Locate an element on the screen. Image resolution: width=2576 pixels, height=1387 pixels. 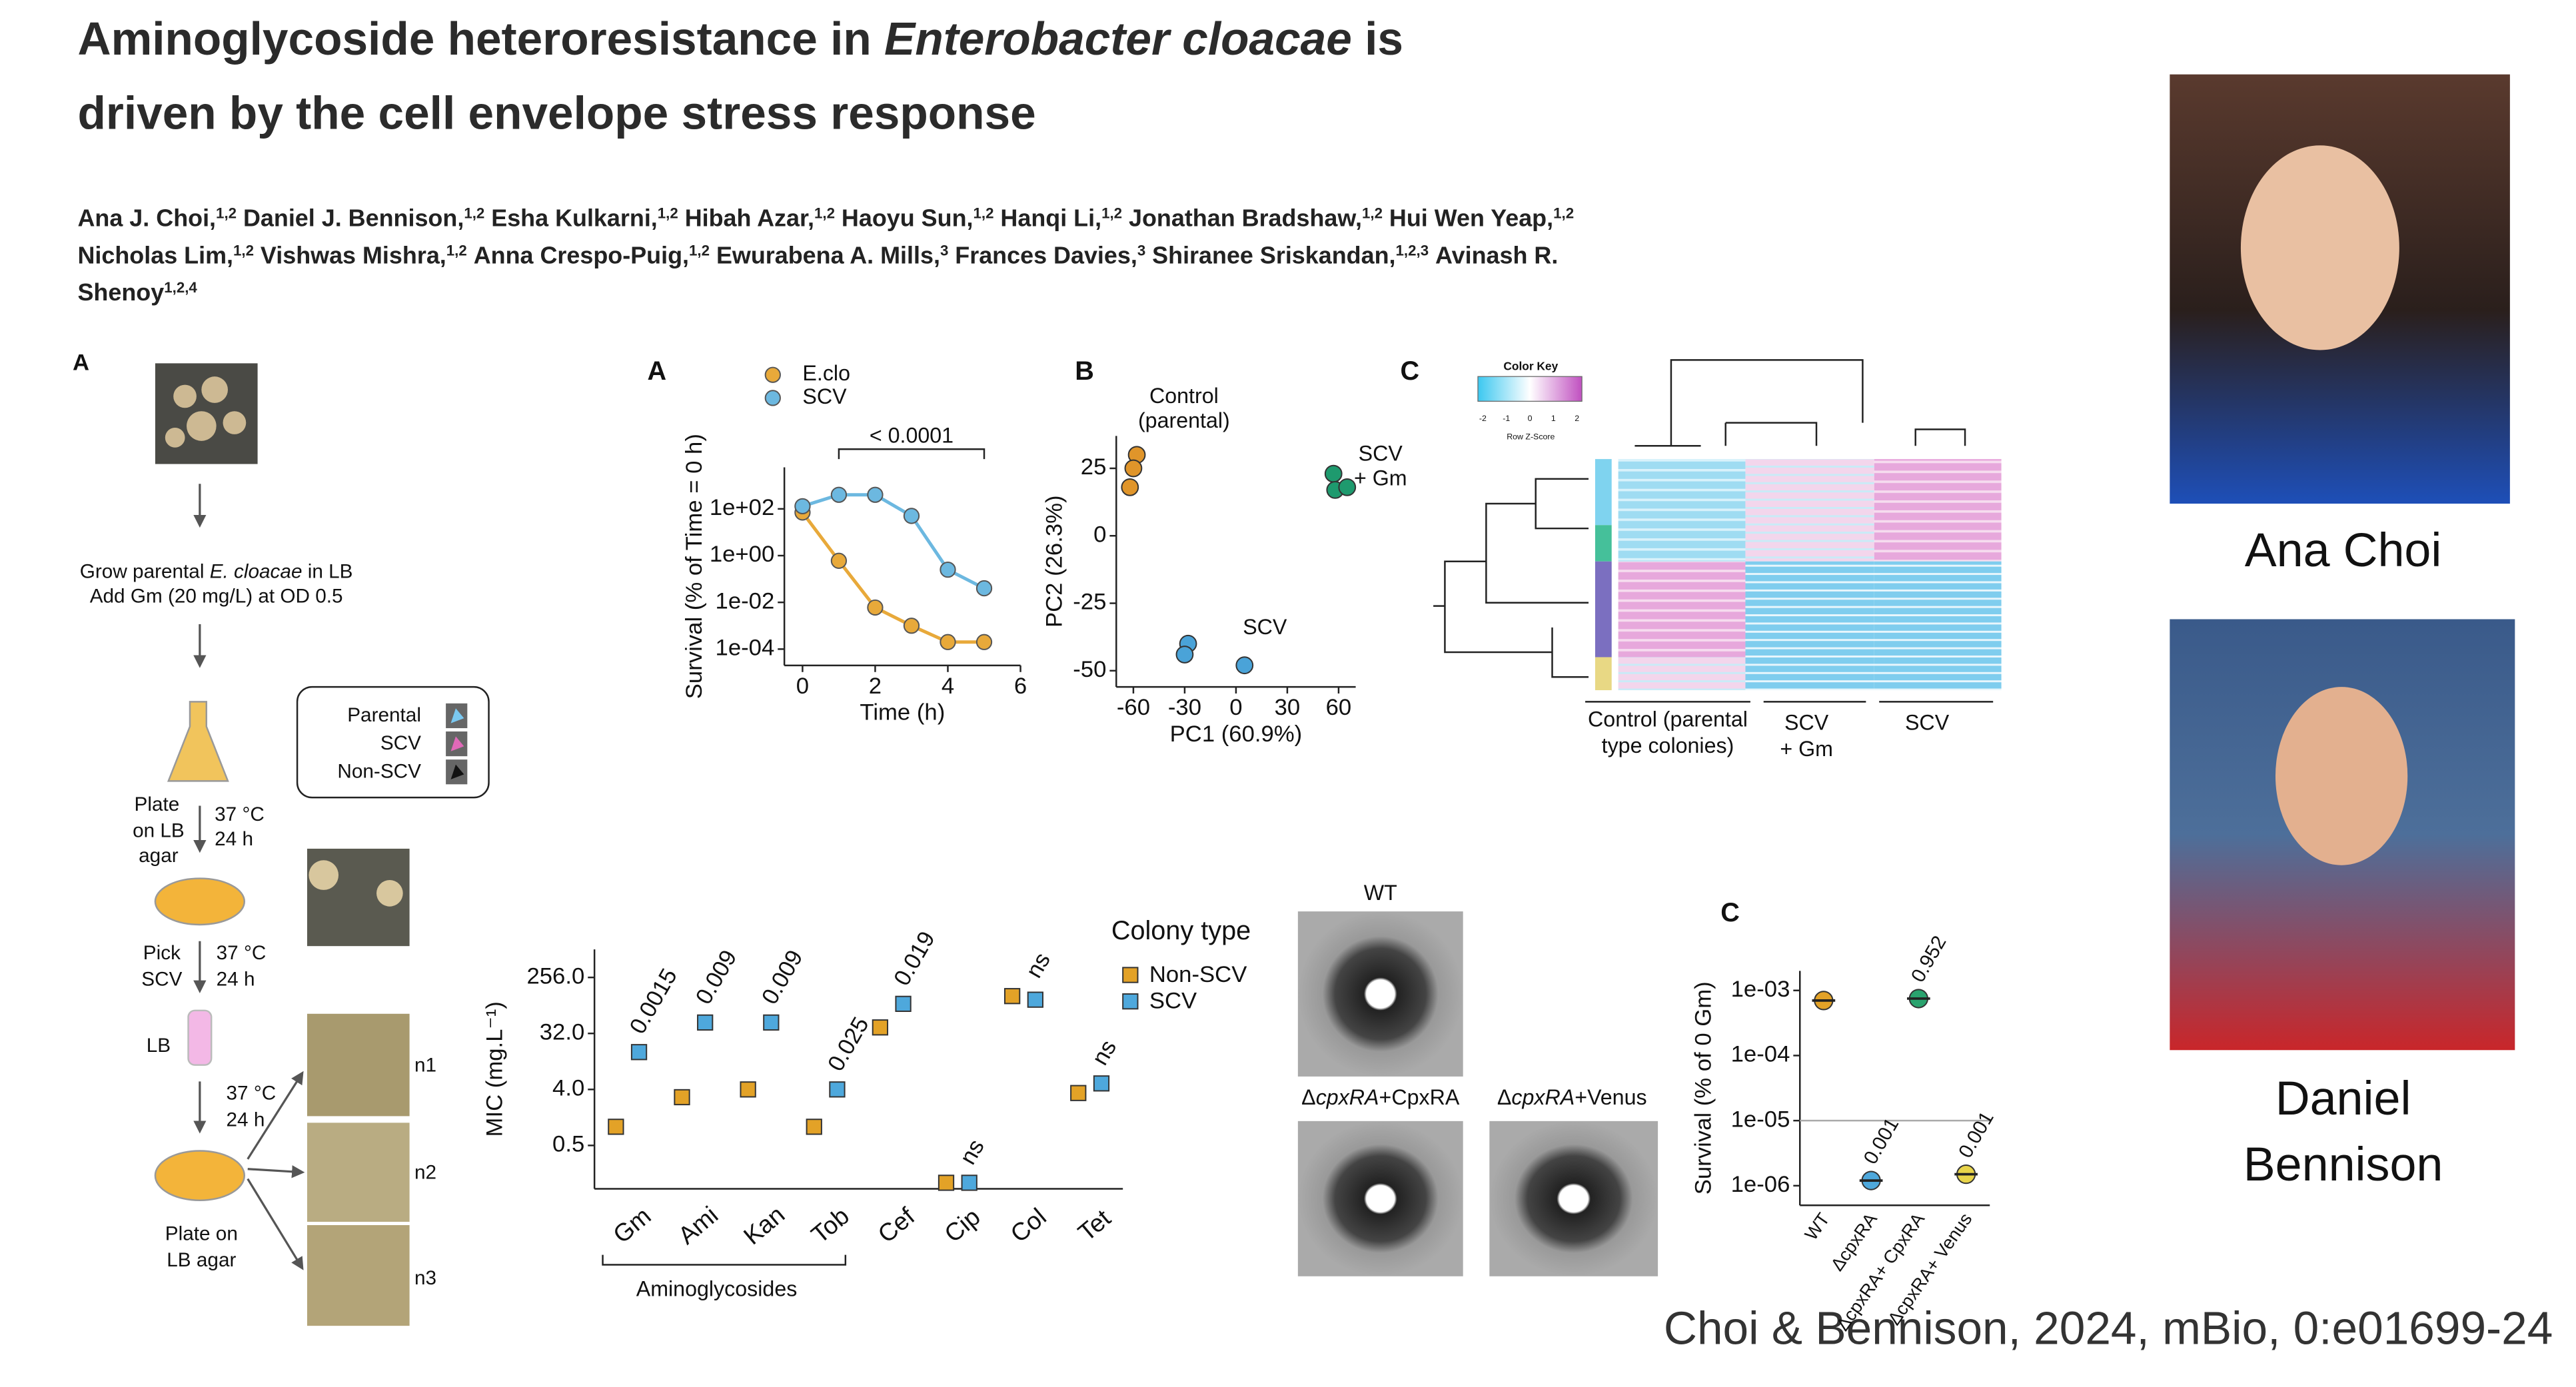
author-name: Daniel J. Bennison, is located at coordinates (353, 219).